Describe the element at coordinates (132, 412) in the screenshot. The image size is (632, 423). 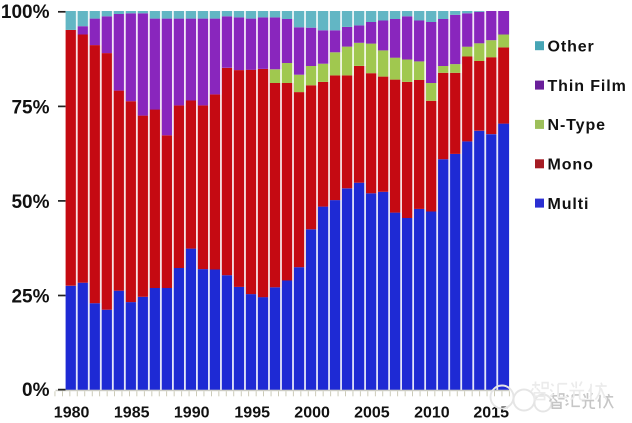
I see `svg-text: 1985` at that location.